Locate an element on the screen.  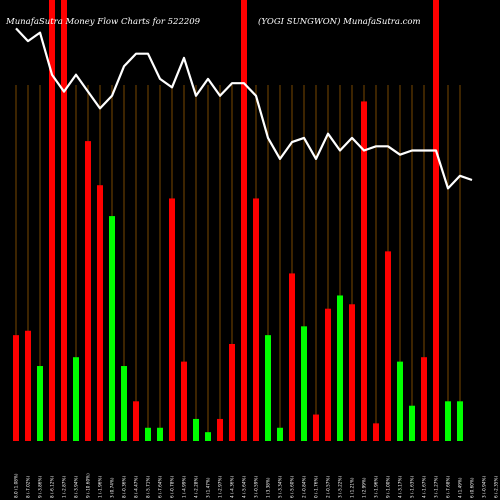
x-tick-label: 3 (1.47%) is located at coordinates (208, 487).